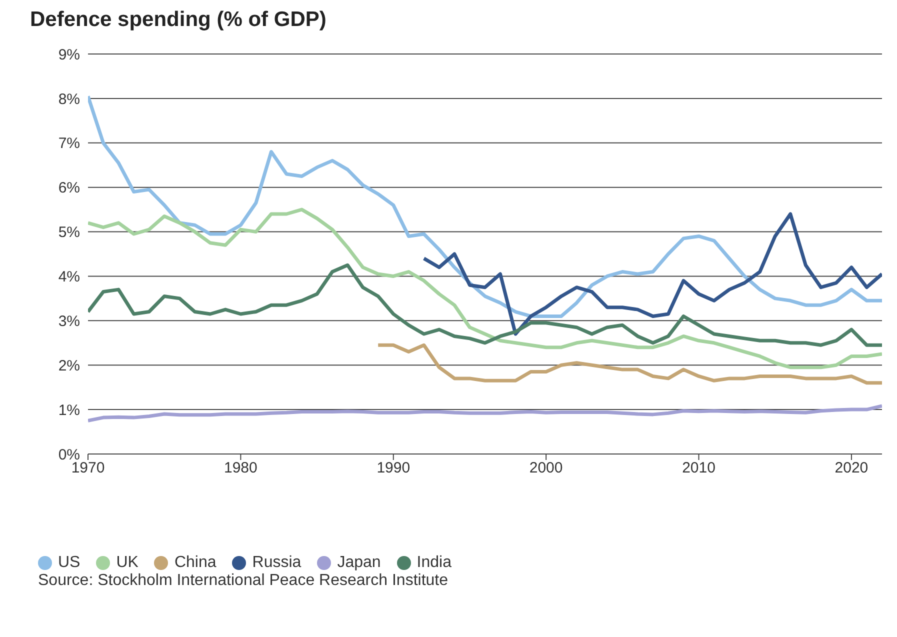 The width and height of the screenshot is (897, 637). I want to click on y-tick-label: 8%, so click(69, 99).